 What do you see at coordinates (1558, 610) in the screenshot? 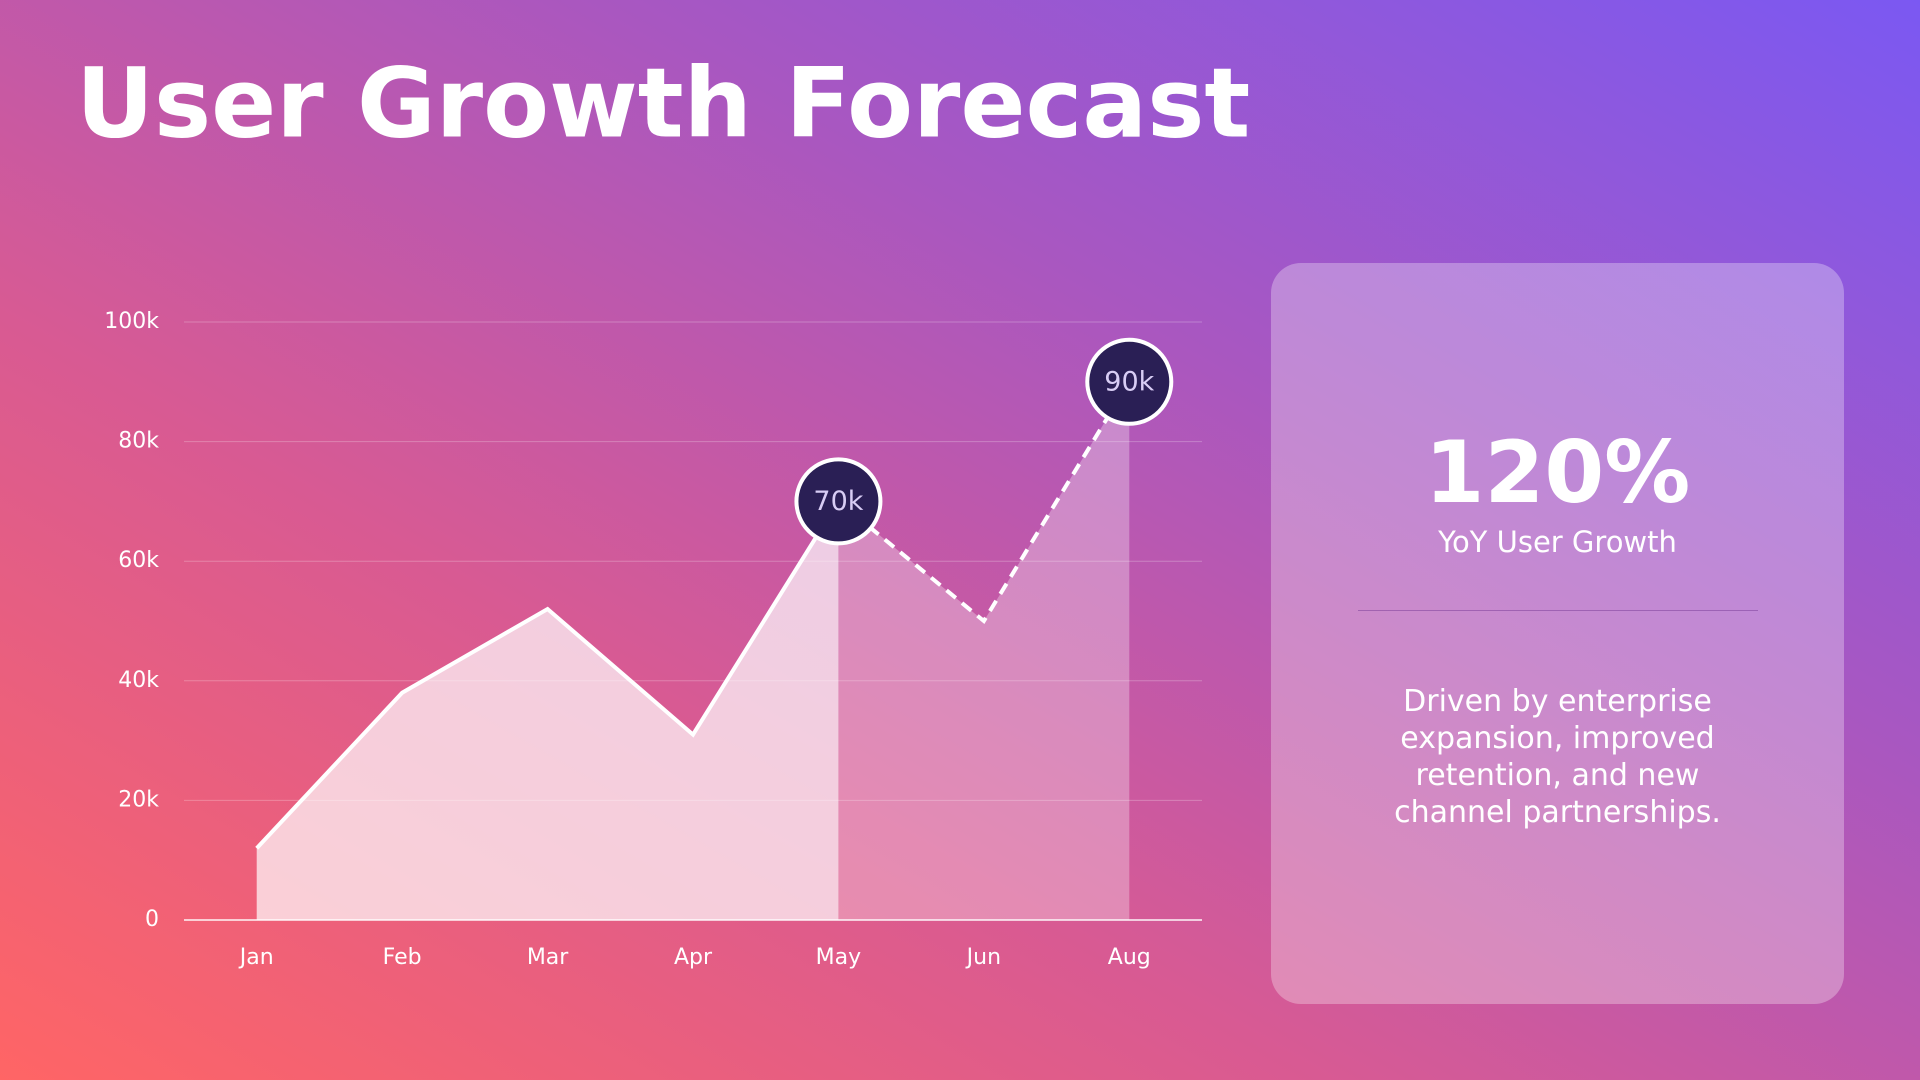
I see `divider` at bounding box center [1558, 610].